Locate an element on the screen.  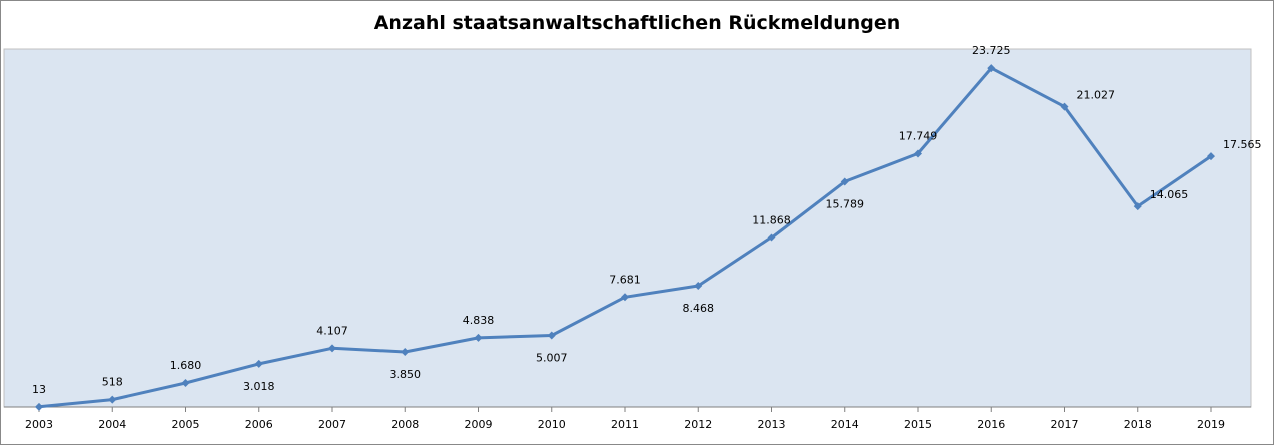
x-tick-label-2015: 2015 is located at coordinates (918, 424).